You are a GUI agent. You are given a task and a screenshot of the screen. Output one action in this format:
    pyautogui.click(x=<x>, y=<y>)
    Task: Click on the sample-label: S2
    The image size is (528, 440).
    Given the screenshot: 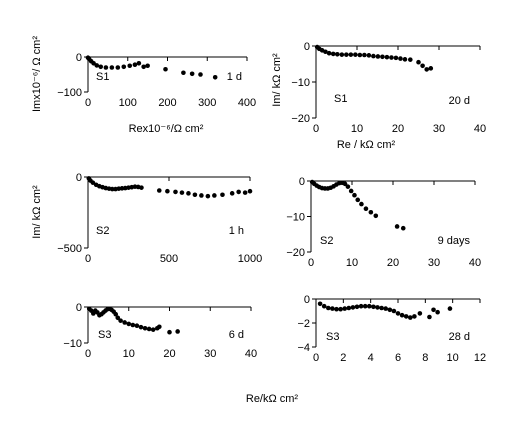 What is the action you would take?
    pyautogui.click(x=102, y=231)
    